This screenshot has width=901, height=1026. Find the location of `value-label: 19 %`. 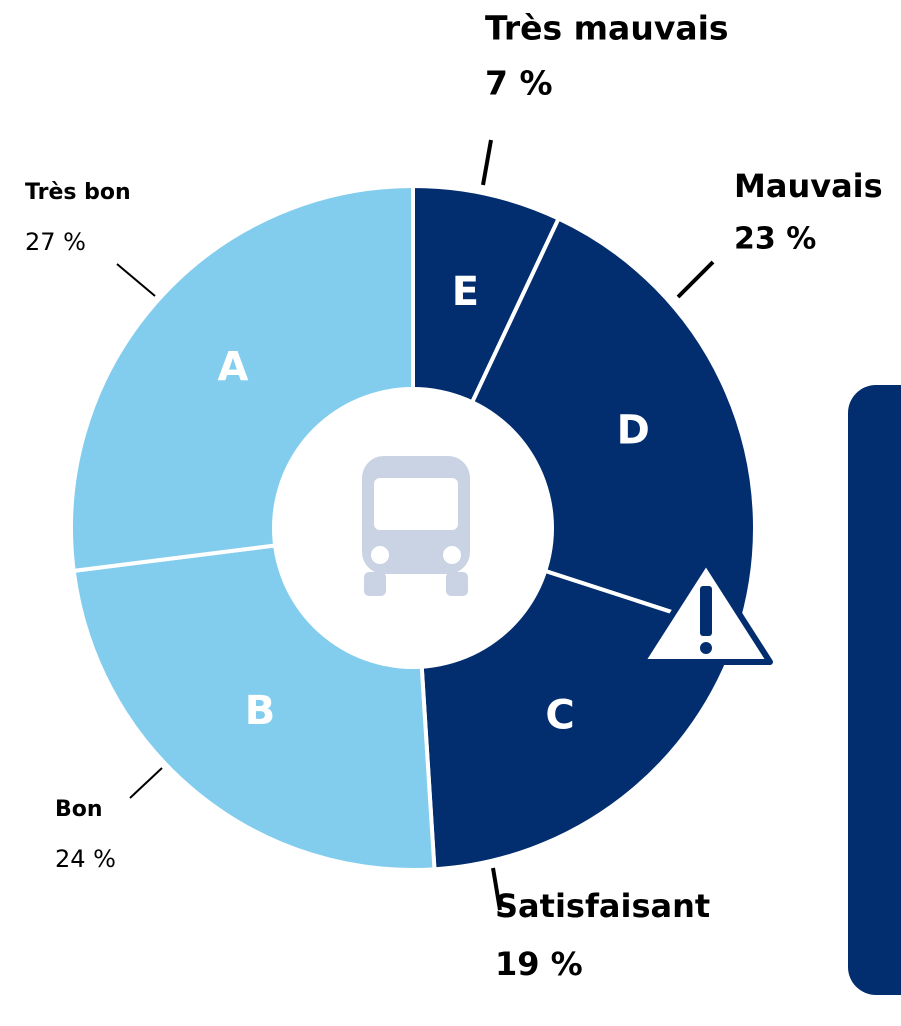

value-label: 19 % is located at coordinates (539, 964).